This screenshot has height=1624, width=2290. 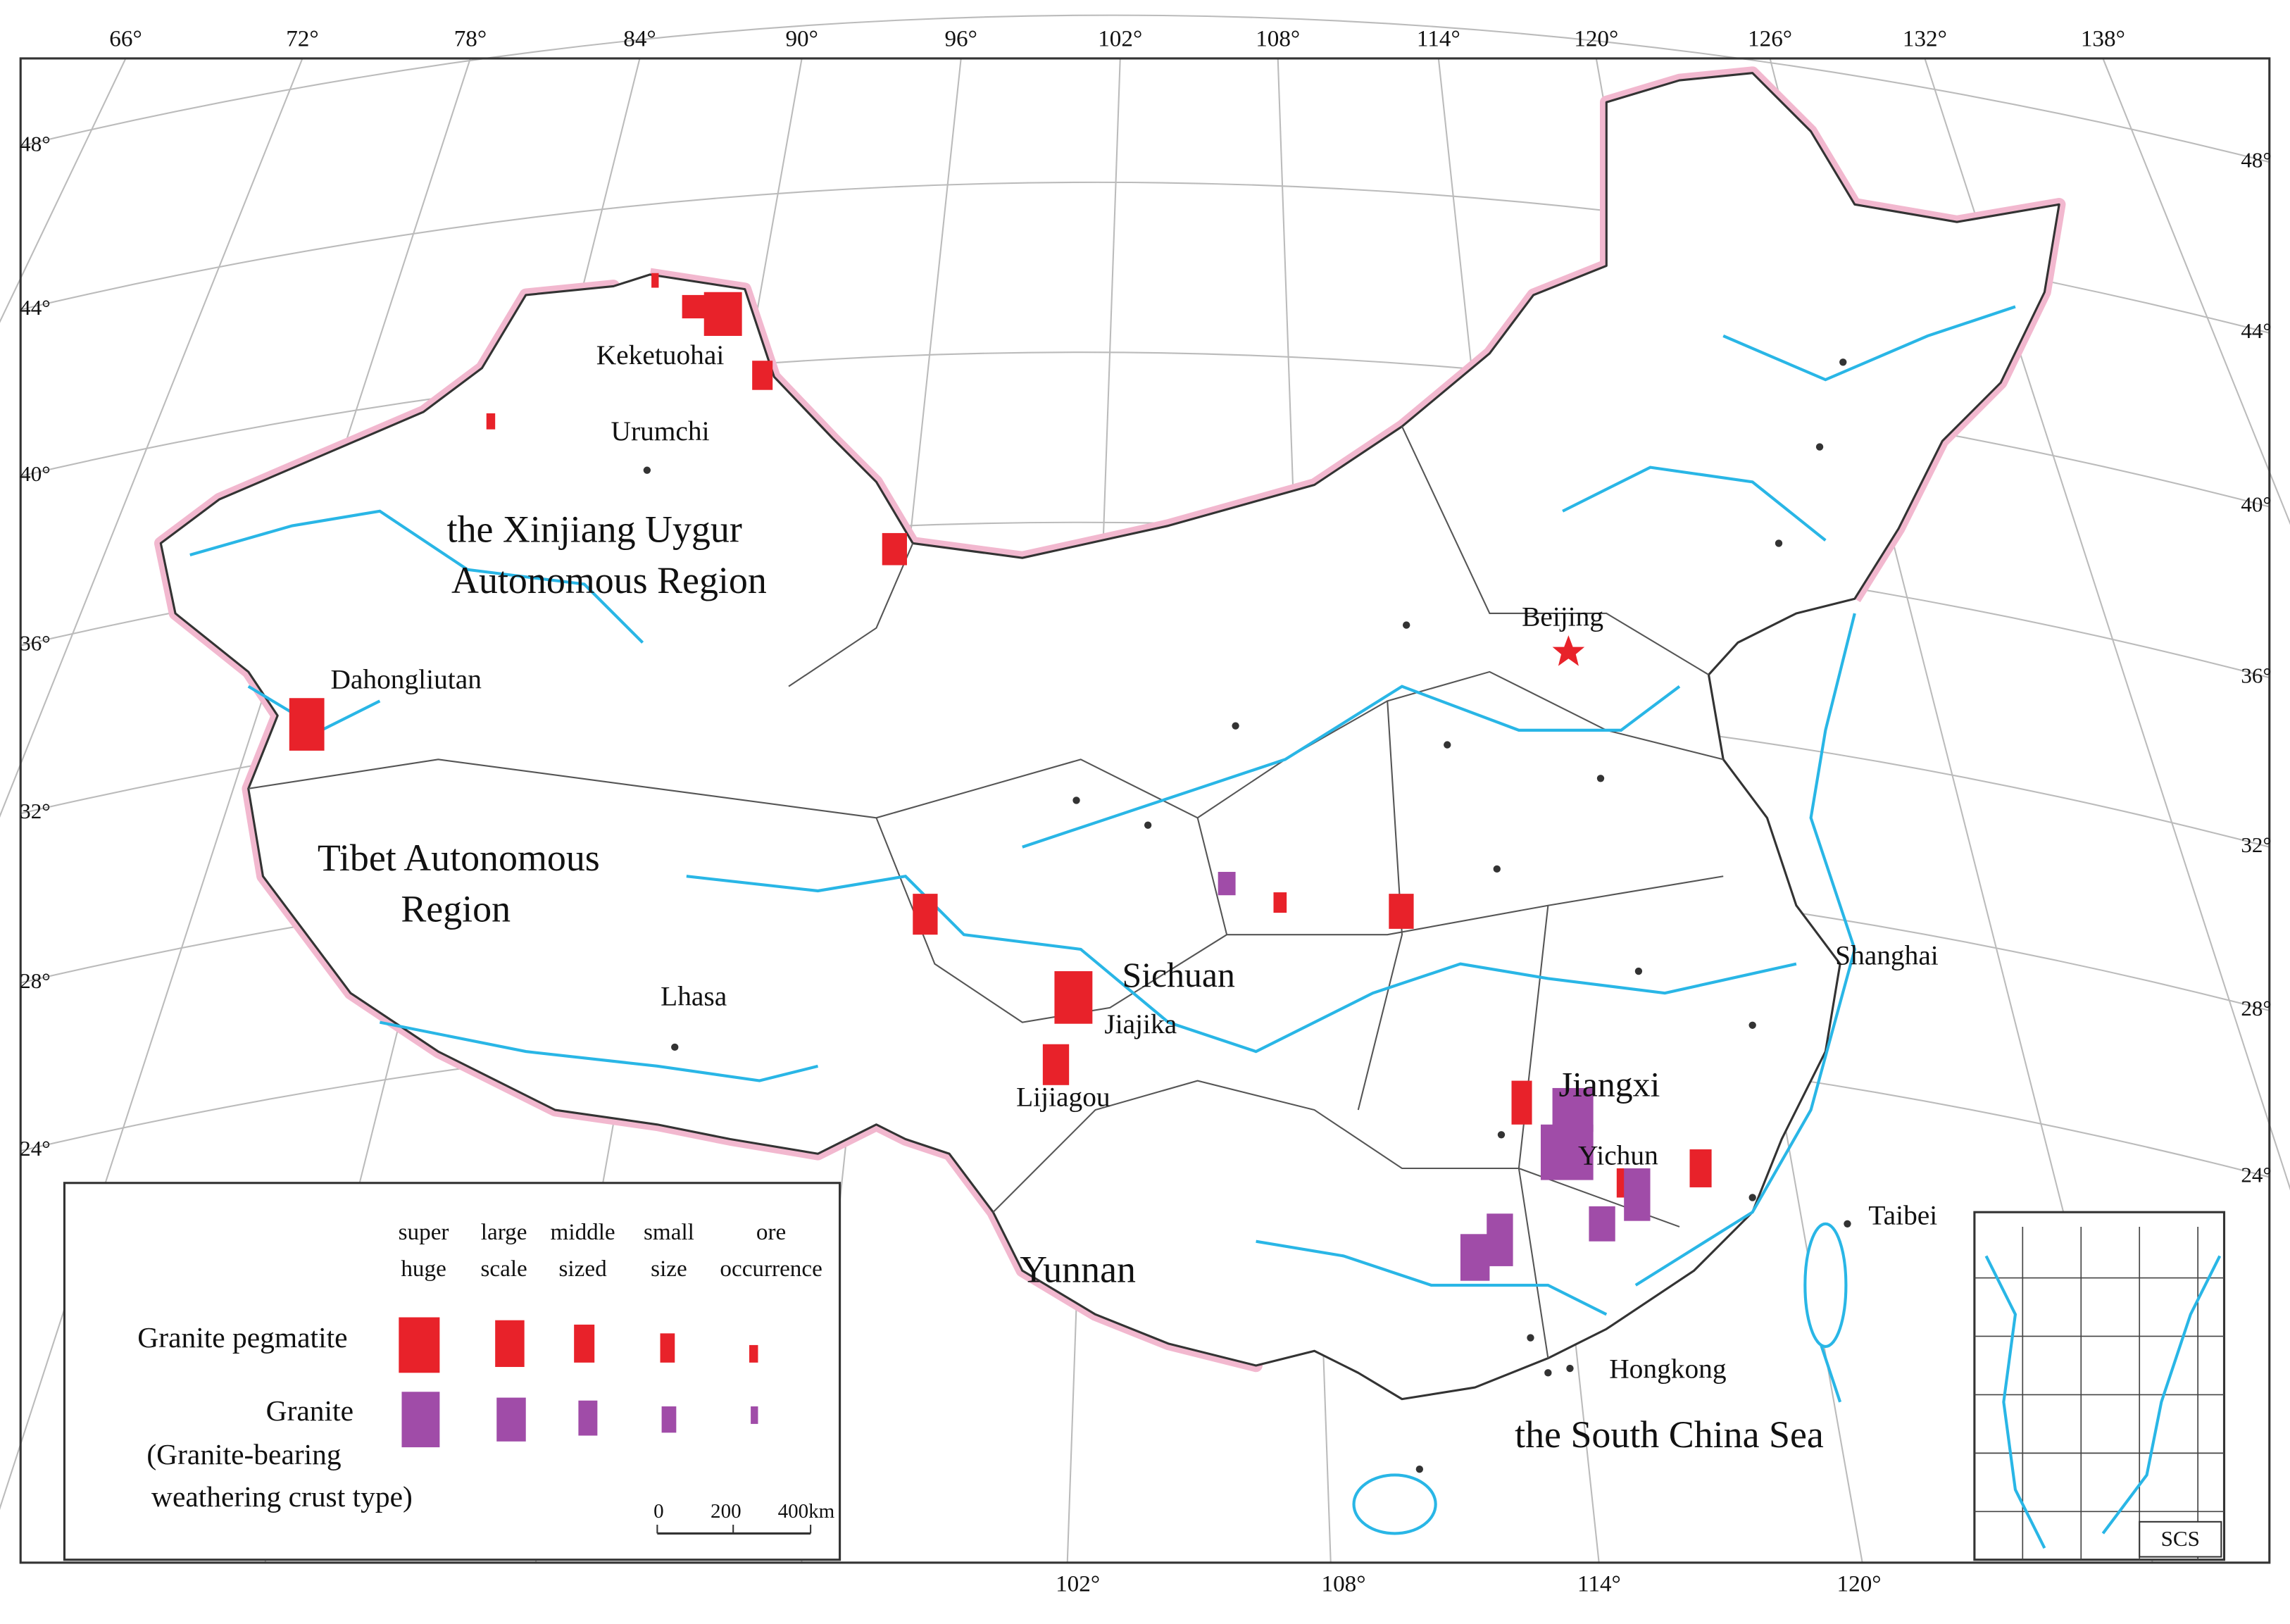 What do you see at coordinates (2256, 504) in the screenshot?
I see `latitude-label: 40°` at bounding box center [2256, 504].